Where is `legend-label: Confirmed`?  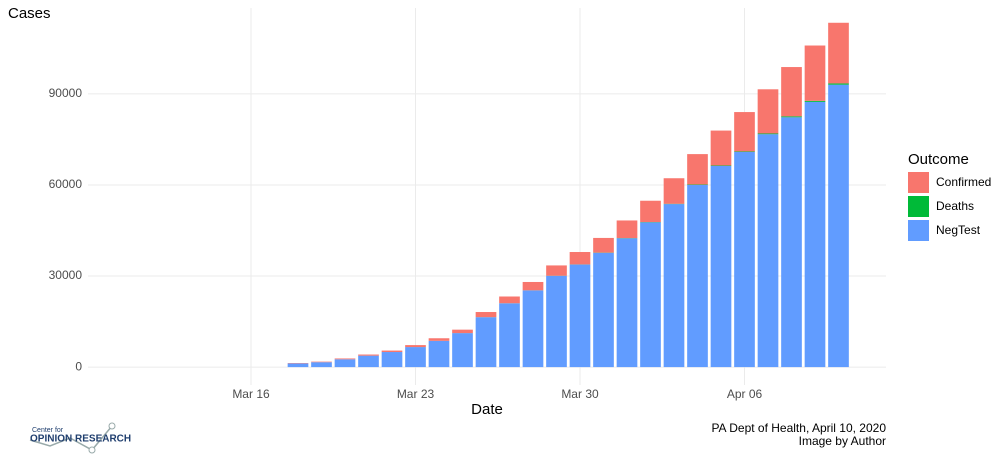
legend-label: Confirmed is located at coordinates (963, 182).